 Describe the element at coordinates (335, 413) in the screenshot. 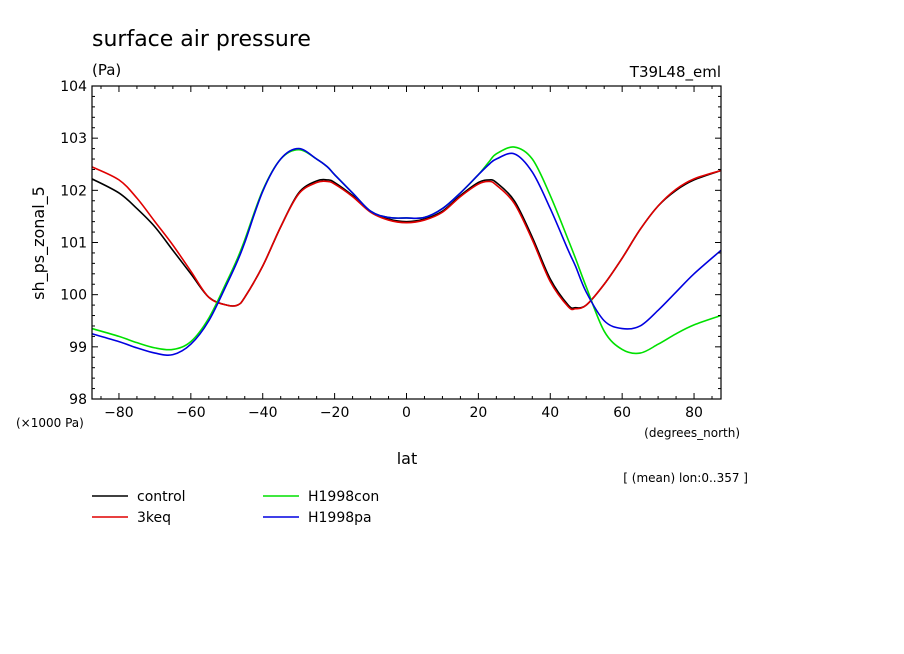

I see `x-tick-label: −20` at that location.